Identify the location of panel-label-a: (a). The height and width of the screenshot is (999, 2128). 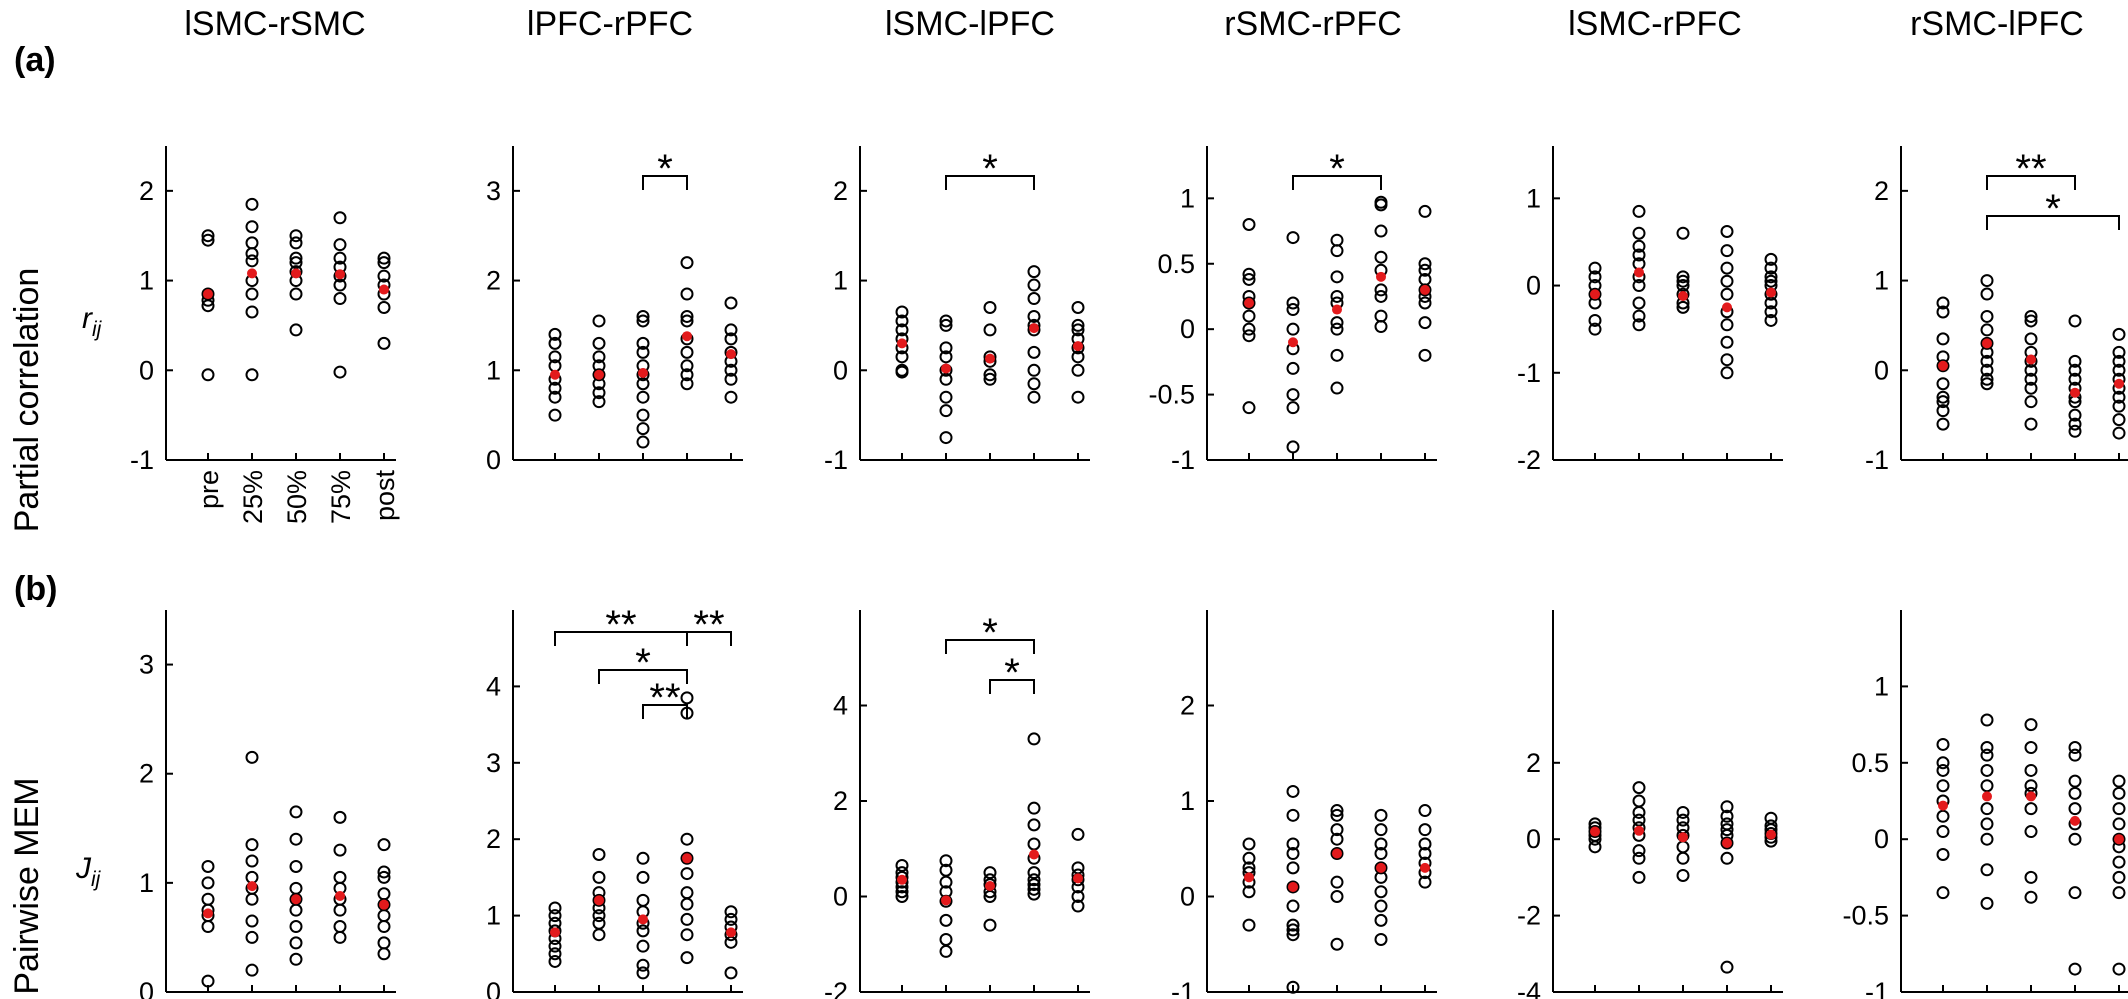
(35, 60).